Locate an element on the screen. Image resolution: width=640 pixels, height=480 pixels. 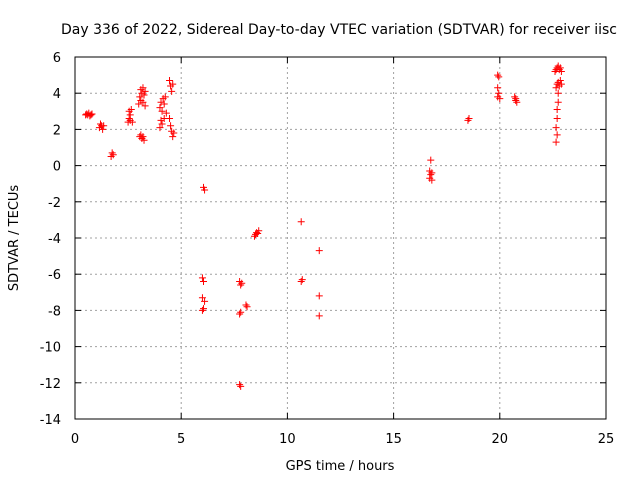
y-axis-label: SDTVAR / TECUs is located at coordinates (14, 238).